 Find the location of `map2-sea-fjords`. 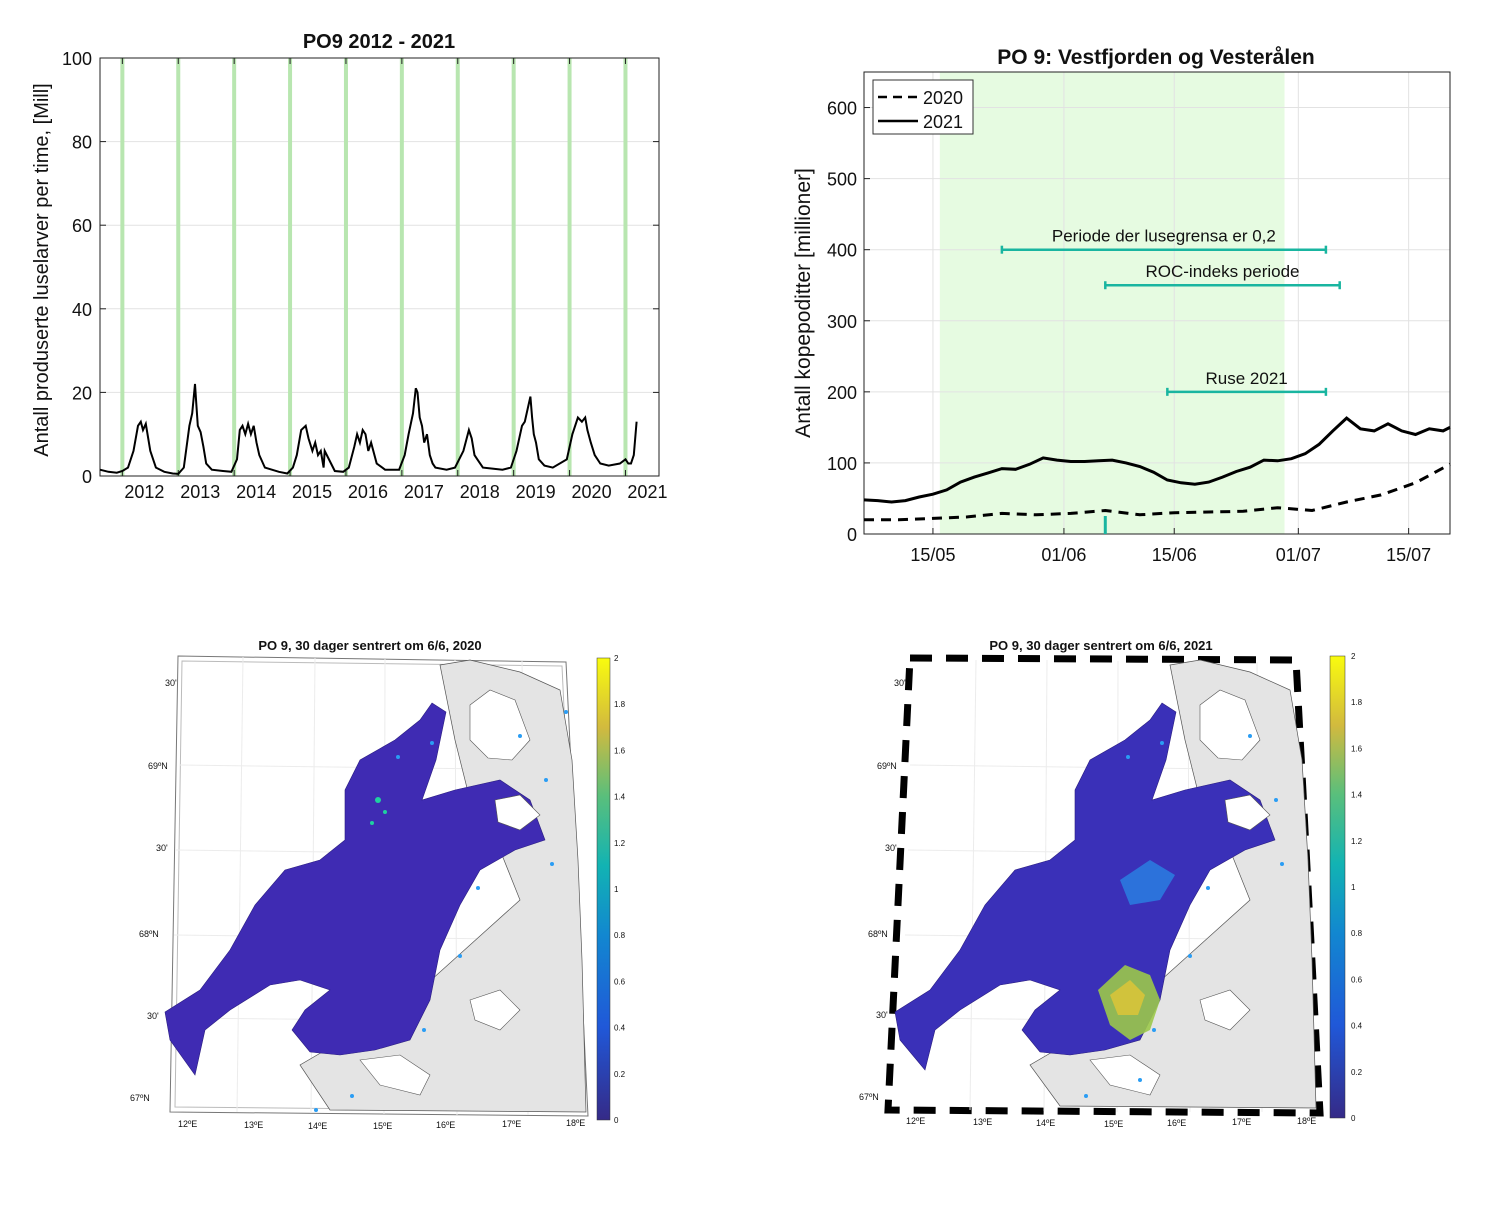

map2-sea-fjords is located at coordinates (1085, 886).